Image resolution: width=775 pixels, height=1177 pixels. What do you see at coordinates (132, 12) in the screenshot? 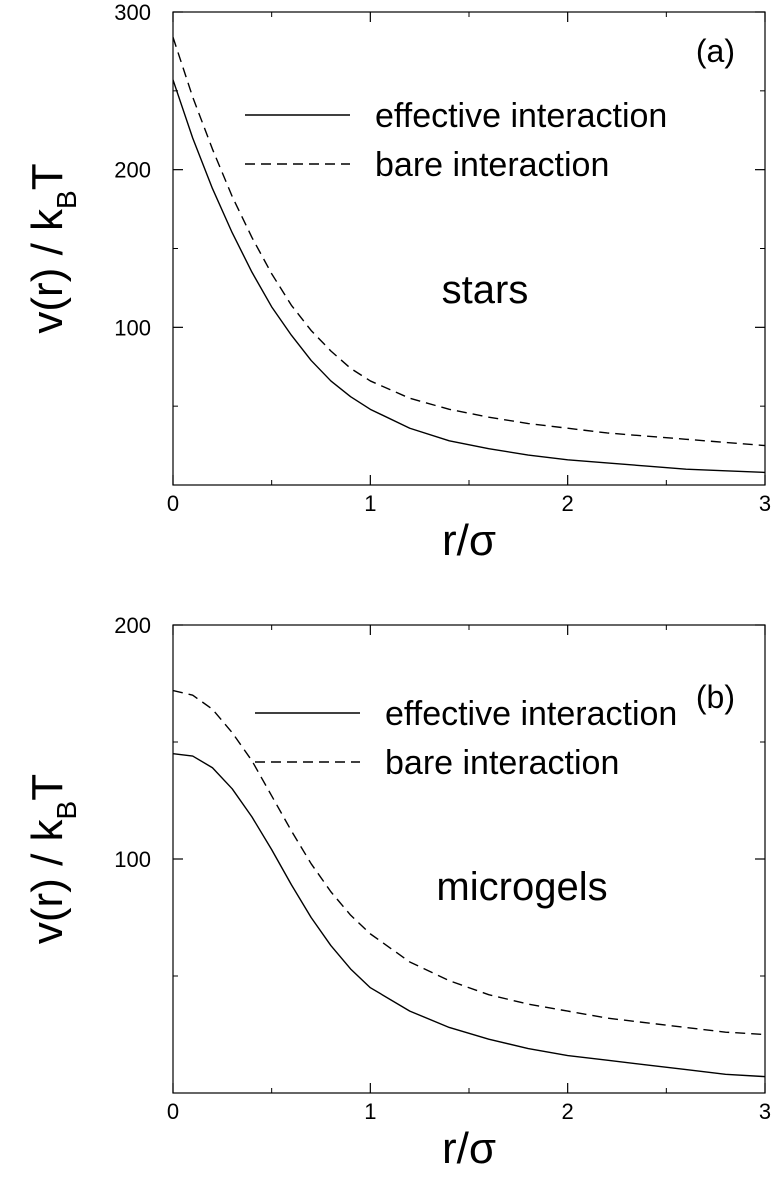
I see `y-tick-label: 300` at bounding box center [132, 12].